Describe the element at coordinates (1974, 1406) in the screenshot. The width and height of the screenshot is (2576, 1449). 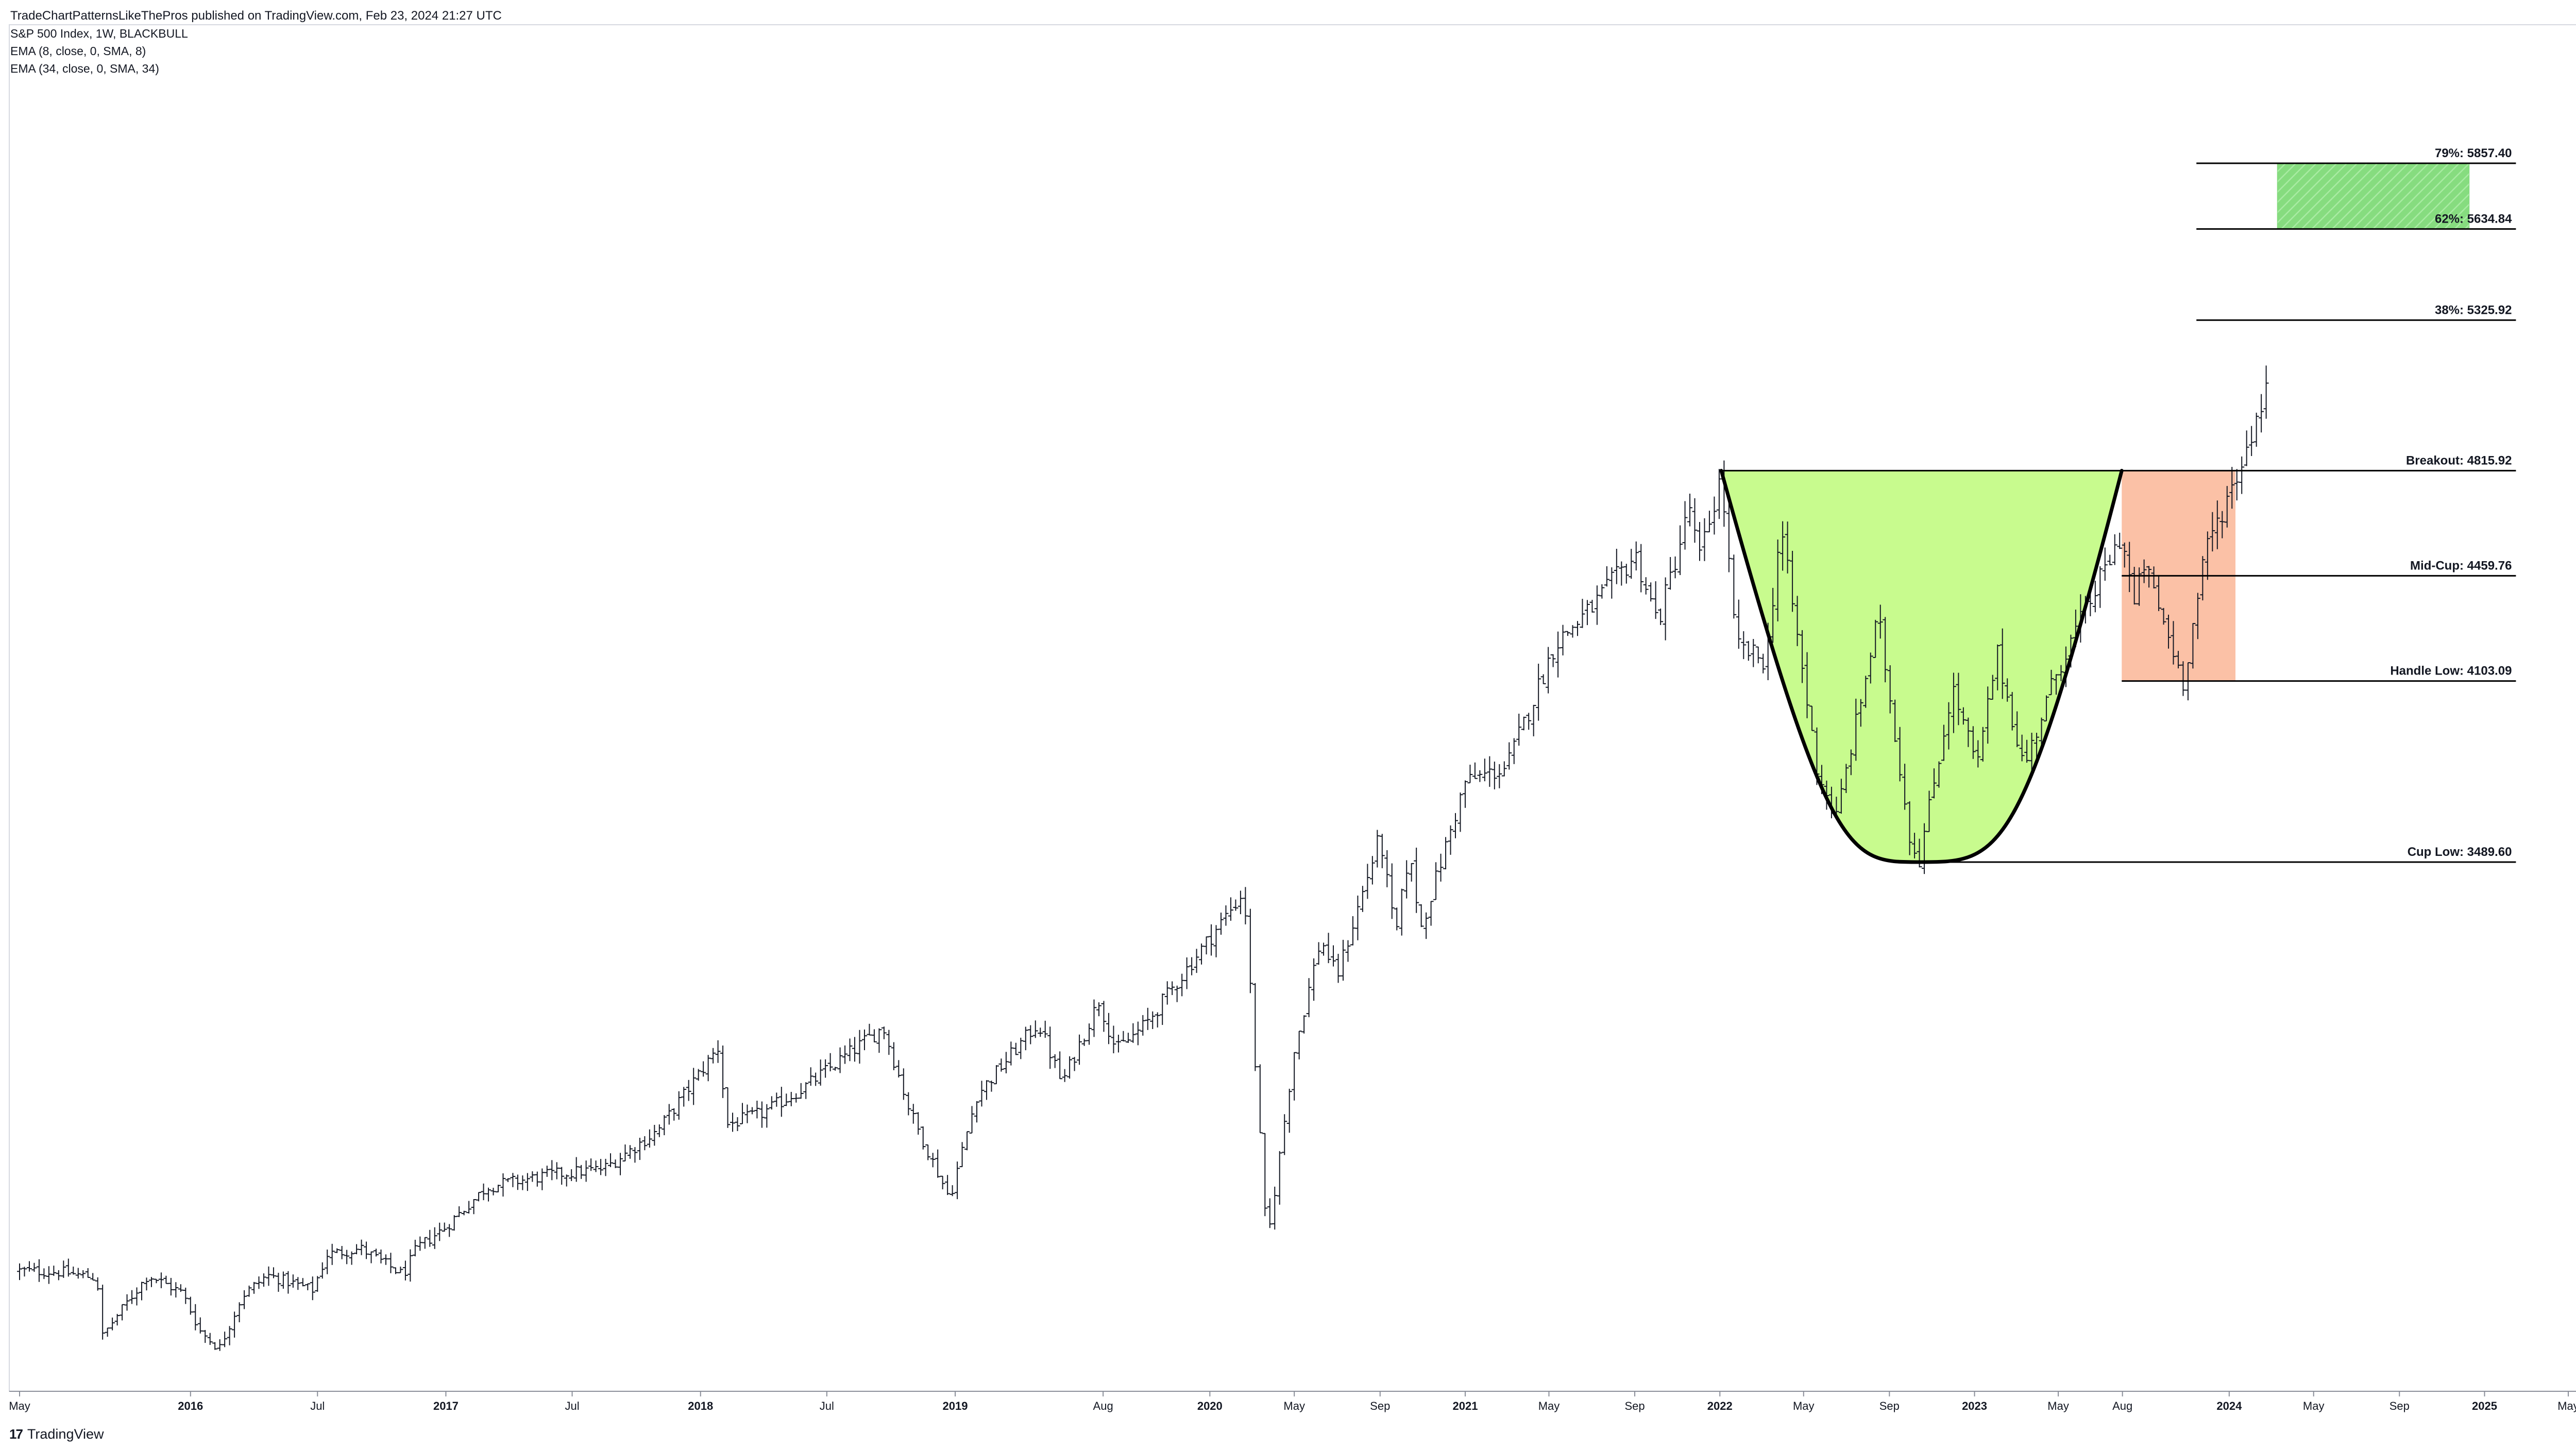
I see `x-tick-label: 2023` at that location.